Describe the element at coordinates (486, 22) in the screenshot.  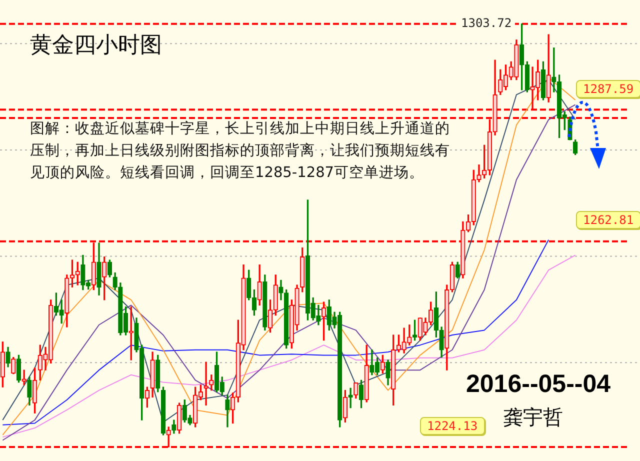
I see `ref-line-label: 1303.72` at that location.